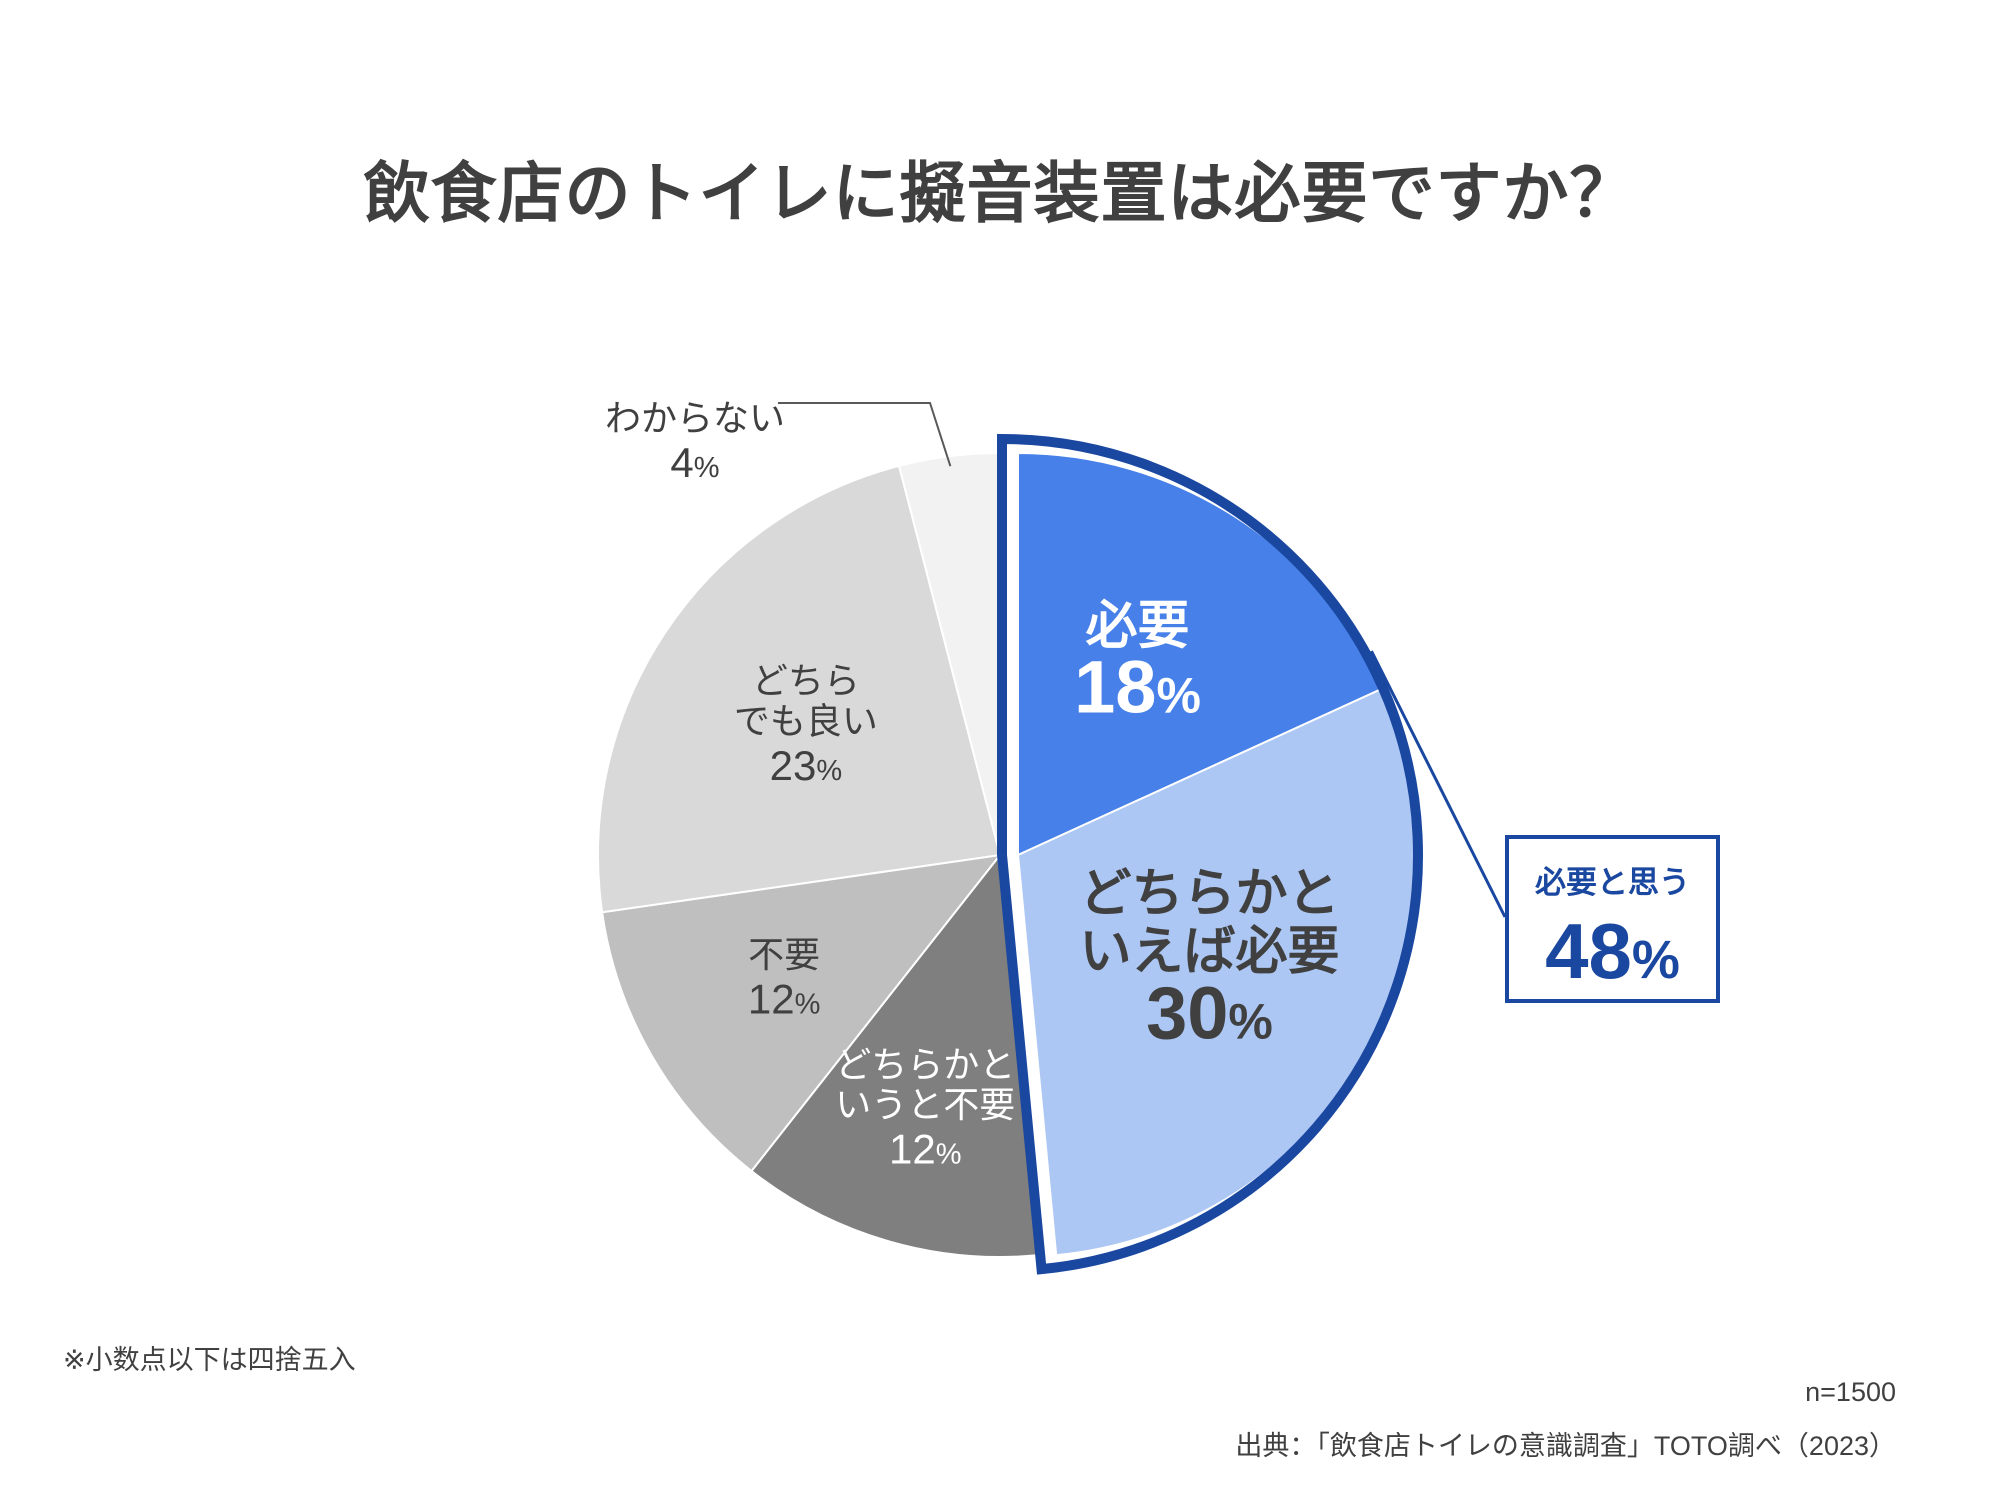 This screenshot has width=2000, height=1500. What do you see at coordinates (1210, 854) in the screenshot?
I see `highlight-outline` at bounding box center [1210, 854].